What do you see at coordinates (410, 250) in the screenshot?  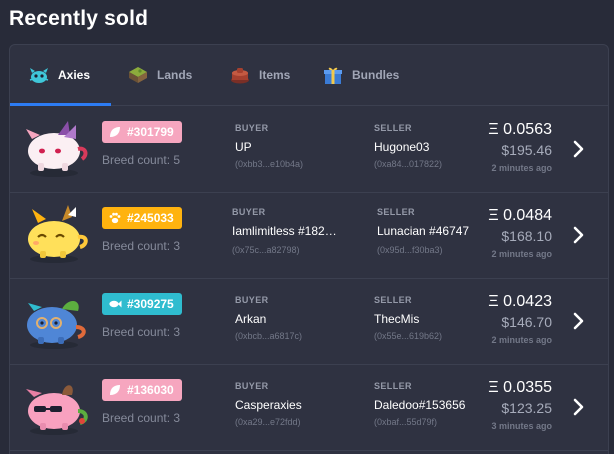 I see `seller-address: (0x95d...f30ba3)` at bounding box center [410, 250].